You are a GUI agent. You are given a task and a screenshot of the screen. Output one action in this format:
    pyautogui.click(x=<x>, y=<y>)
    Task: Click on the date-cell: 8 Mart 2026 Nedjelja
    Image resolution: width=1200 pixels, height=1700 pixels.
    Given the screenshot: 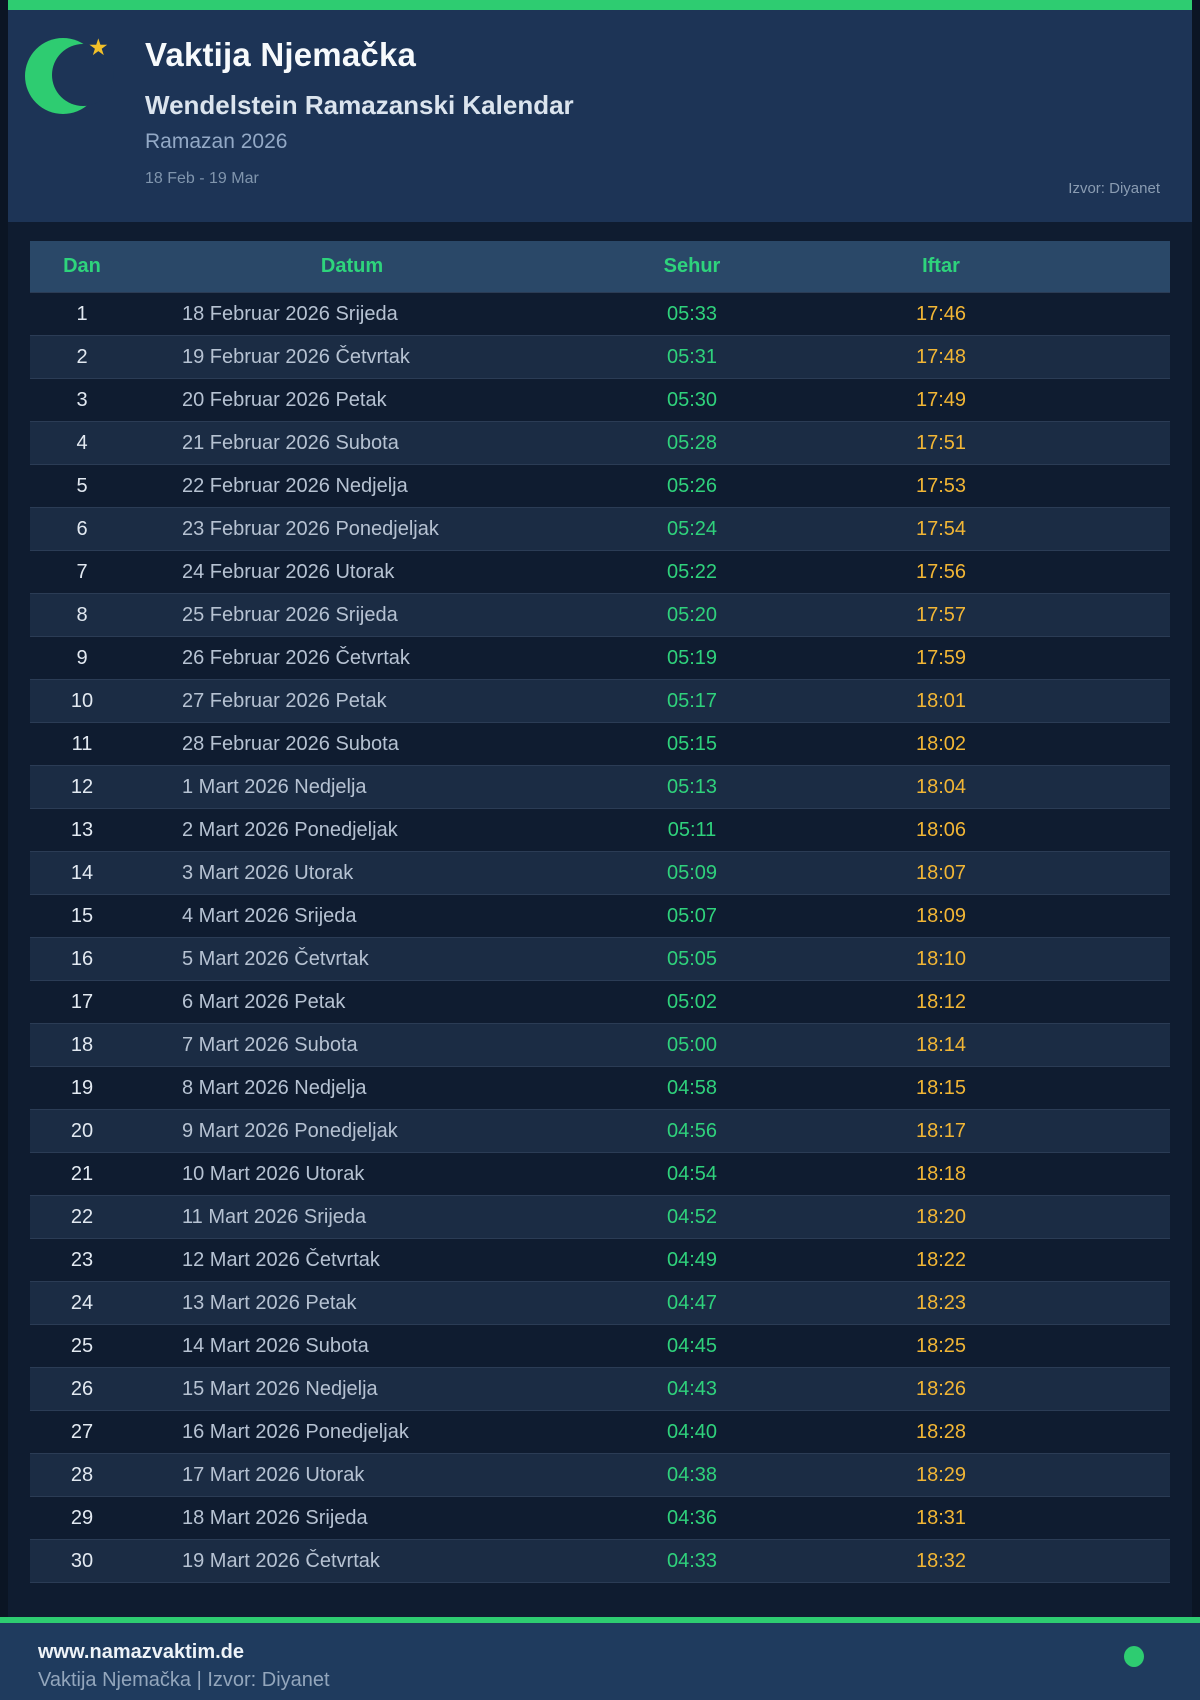 What is the action you would take?
    pyautogui.click(x=274, y=1087)
    